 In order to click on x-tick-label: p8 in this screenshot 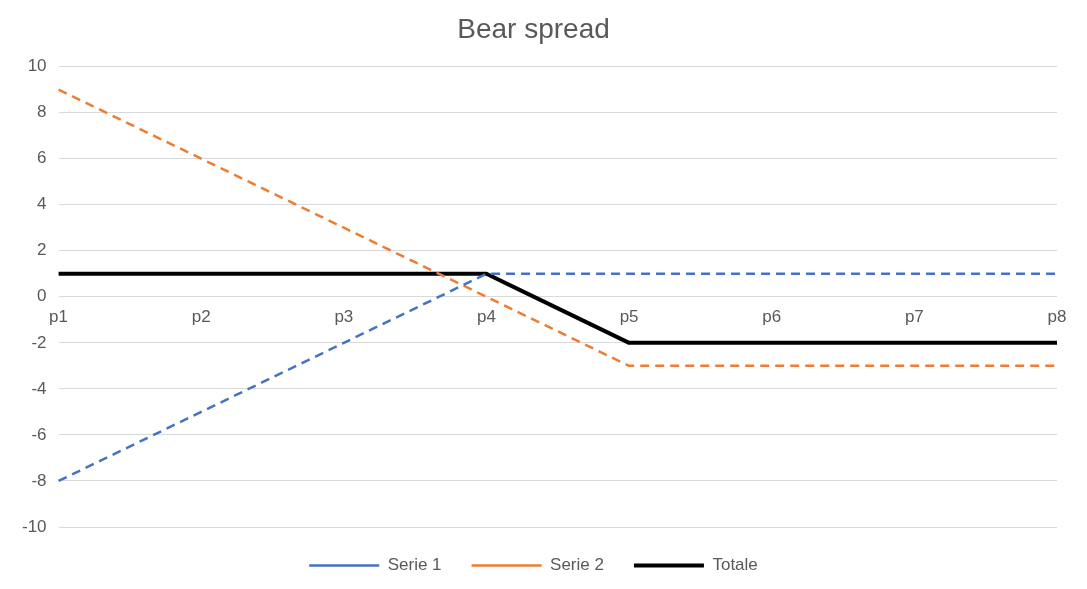, I will do `click(1057, 316)`.